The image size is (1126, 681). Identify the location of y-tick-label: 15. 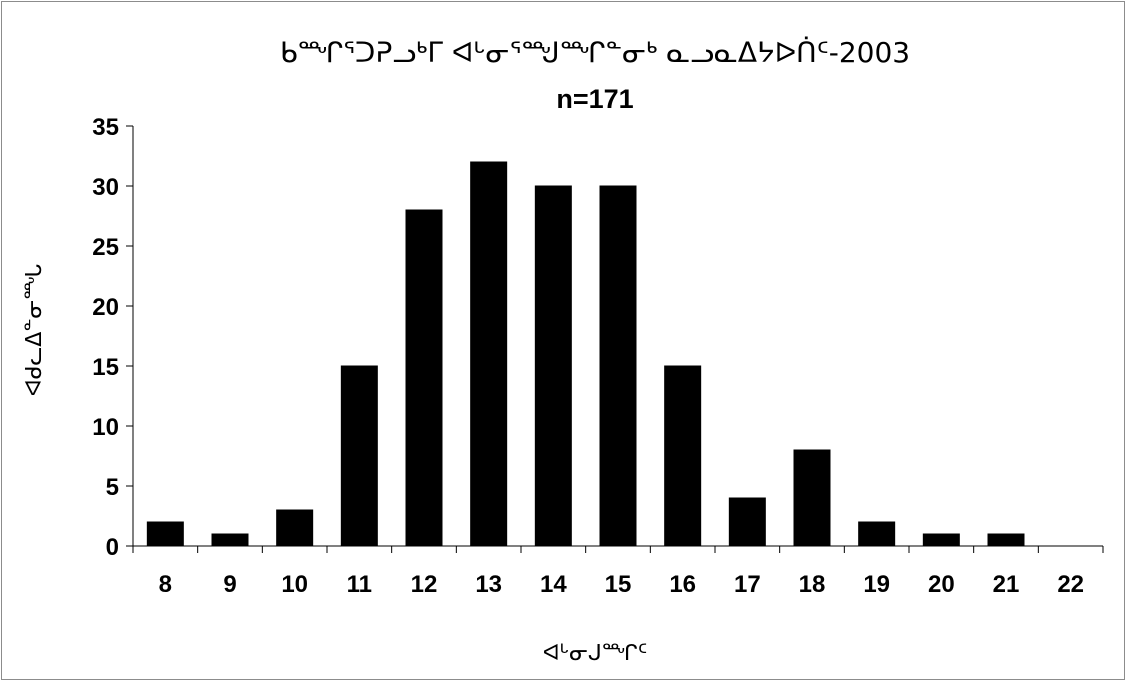
(105, 367).